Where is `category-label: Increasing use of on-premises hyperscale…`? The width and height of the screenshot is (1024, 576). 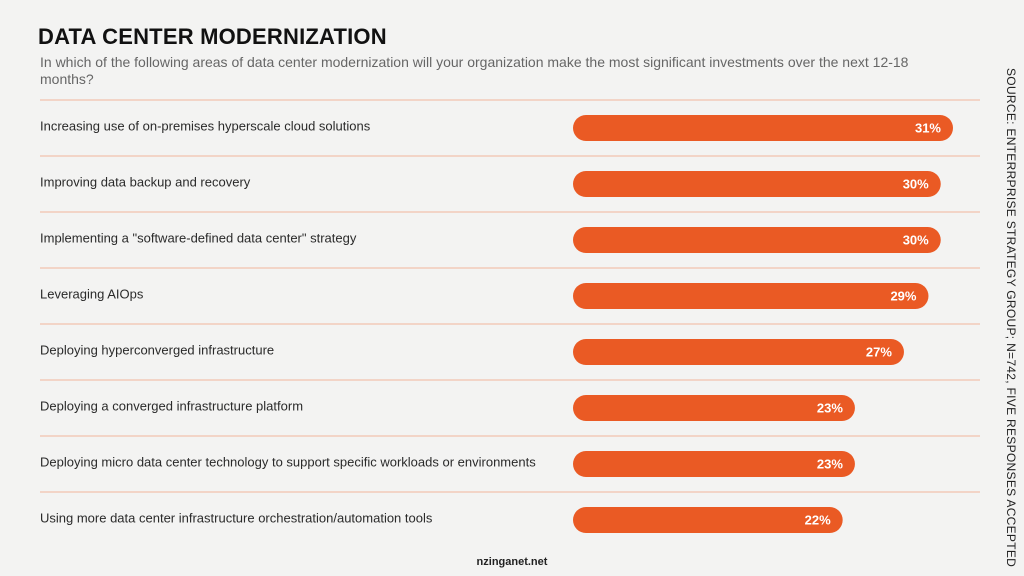 category-label: Increasing use of on-premises hyperscale… is located at coordinates (205, 125).